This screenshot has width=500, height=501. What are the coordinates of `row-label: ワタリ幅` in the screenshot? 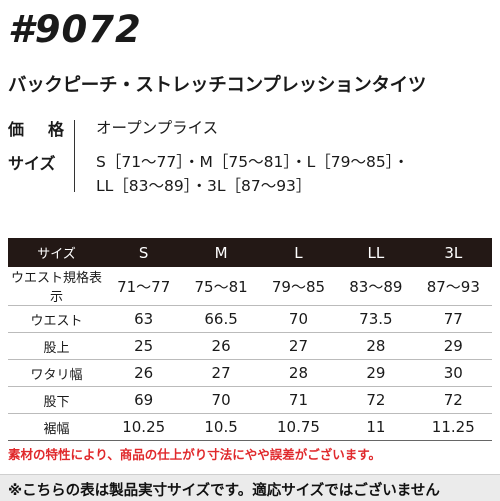 It's located at (56, 373).